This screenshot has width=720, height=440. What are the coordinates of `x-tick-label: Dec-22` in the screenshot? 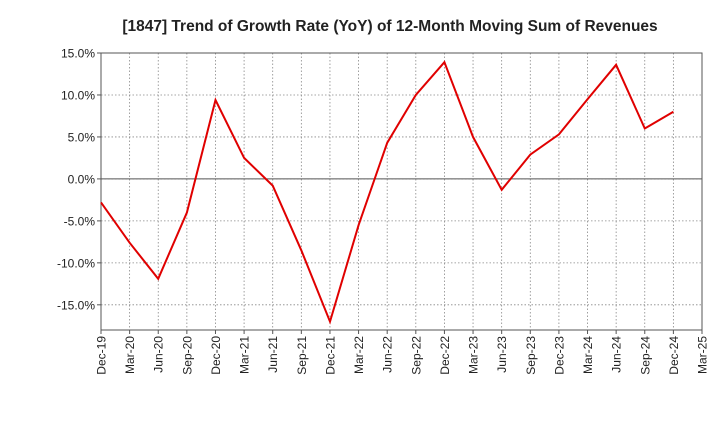 It's located at (445, 355).